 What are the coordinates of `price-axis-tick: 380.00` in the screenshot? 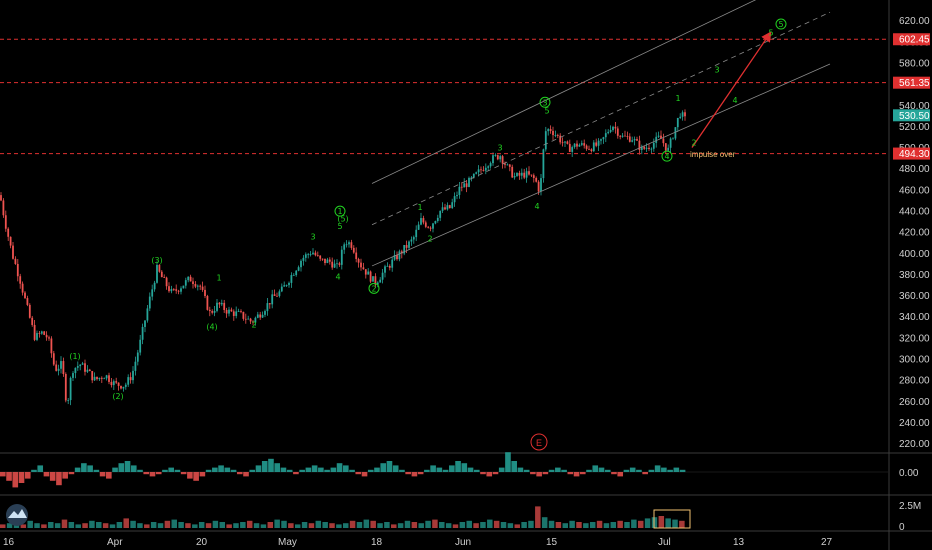 It's located at (914, 275).